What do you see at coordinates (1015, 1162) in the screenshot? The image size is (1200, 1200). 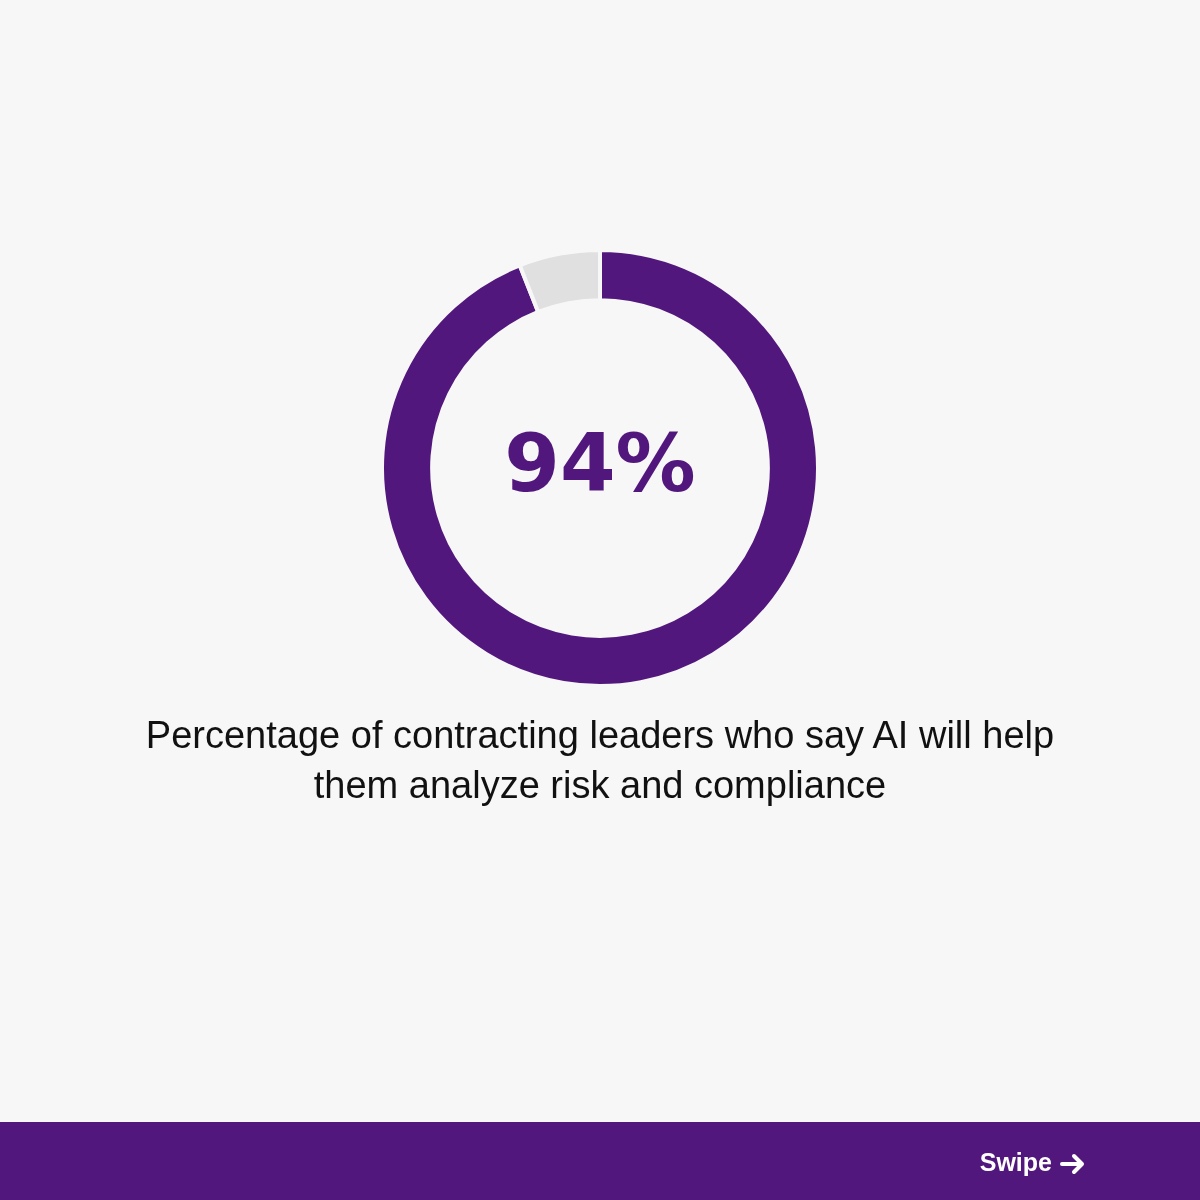 I see `text: Swipe` at bounding box center [1015, 1162].